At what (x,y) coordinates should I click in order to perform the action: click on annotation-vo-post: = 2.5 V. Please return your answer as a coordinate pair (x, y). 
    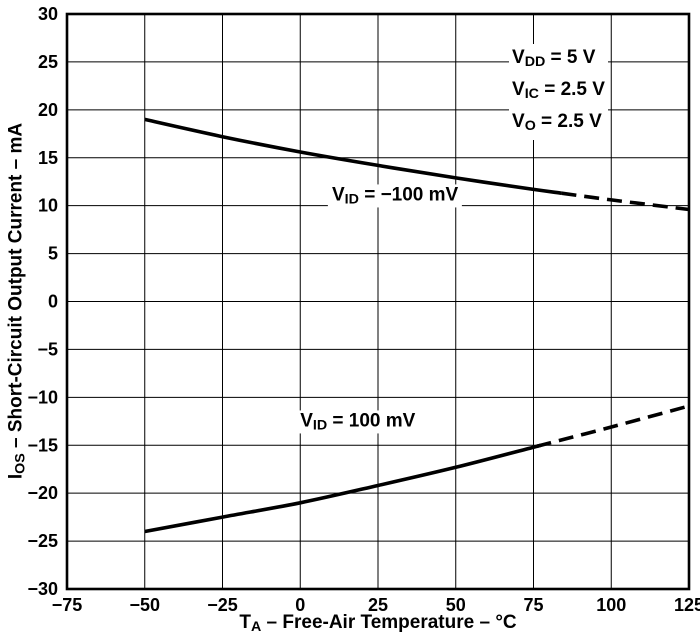
    Looking at the image, I should click on (568, 122).